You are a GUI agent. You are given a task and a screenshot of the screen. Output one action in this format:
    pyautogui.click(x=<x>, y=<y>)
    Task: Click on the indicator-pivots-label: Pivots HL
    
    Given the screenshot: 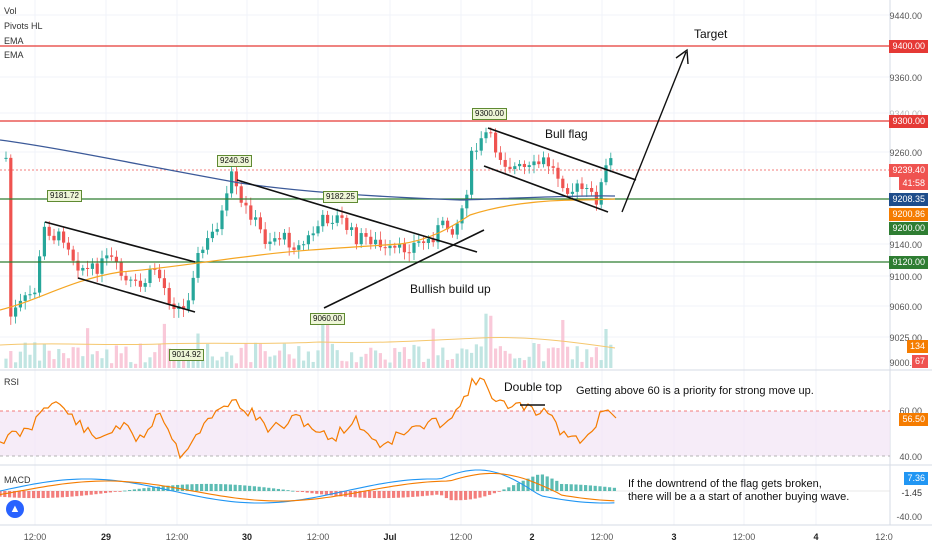 What is the action you would take?
    pyautogui.click(x=23, y=26)
    